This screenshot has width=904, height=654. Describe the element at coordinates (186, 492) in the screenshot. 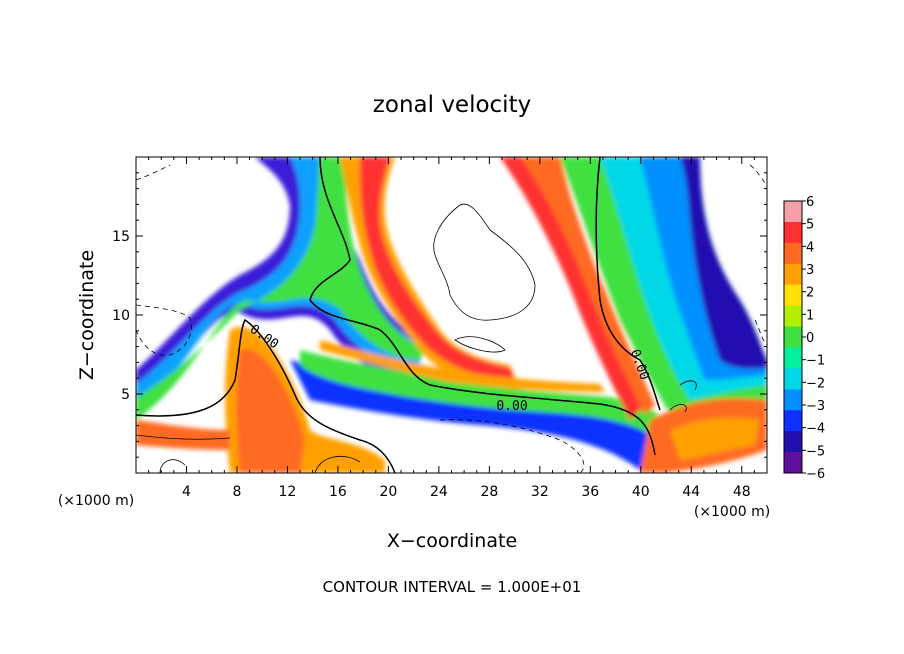

I see `x-tick-label: 4` at that location.